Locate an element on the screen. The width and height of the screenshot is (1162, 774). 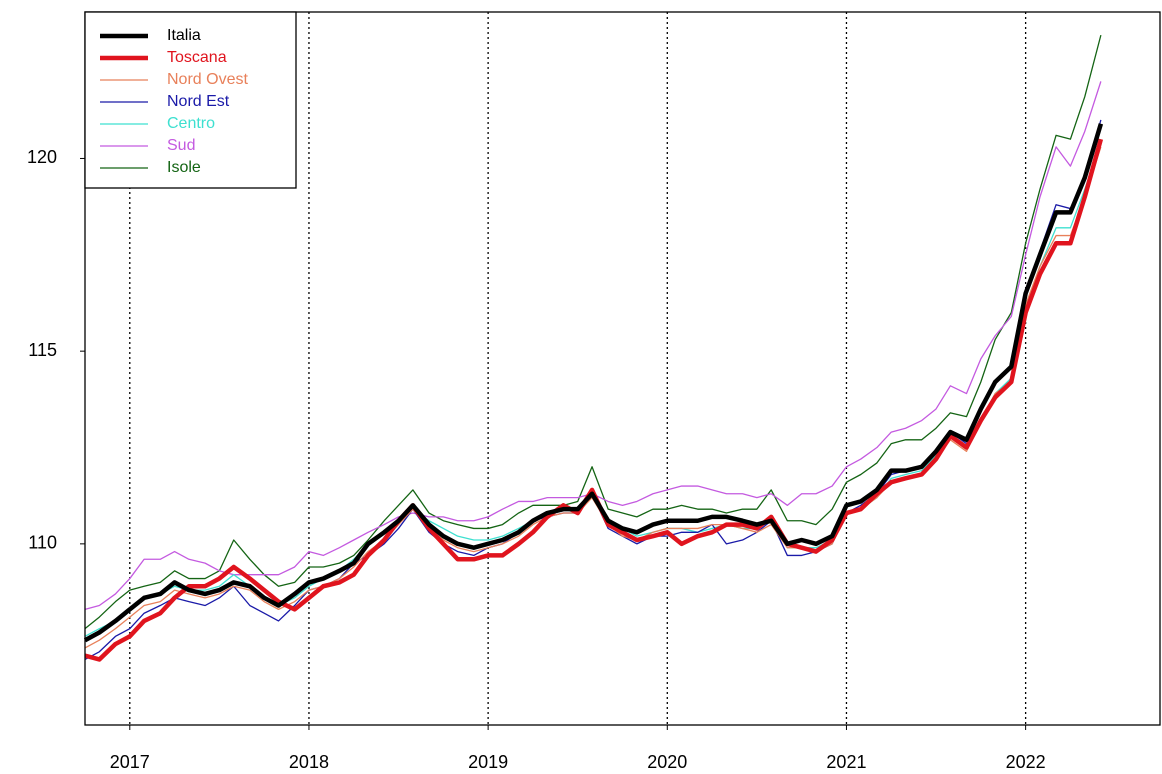
x-tick-label: 2021 is located at coordinates (846, 762).